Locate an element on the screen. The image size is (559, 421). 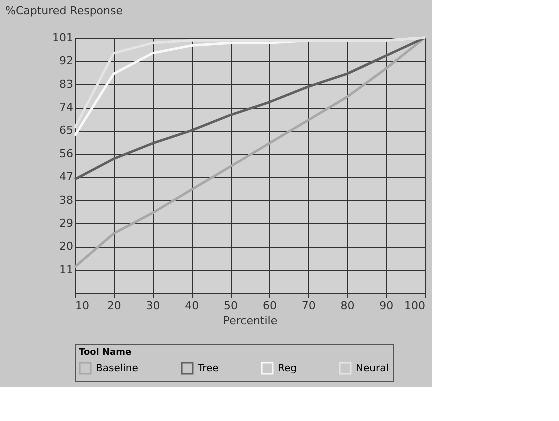
legend-label: Tree is located at coordinates (208, 369).